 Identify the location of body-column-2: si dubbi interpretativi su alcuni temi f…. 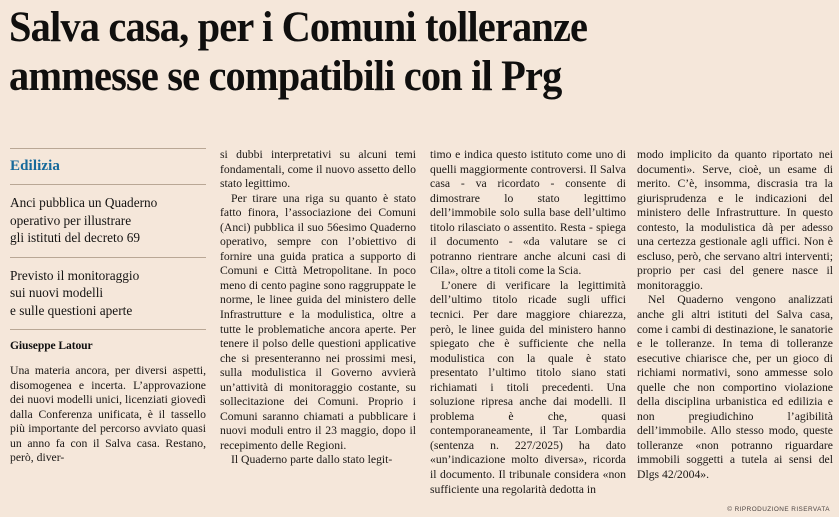
(318, 308).